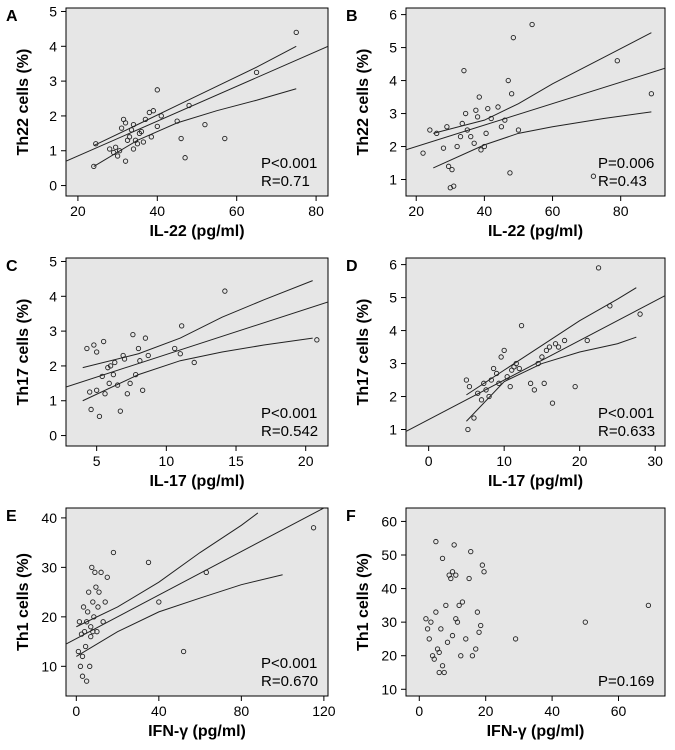  I want to click on x-tick-label: 0, so click(429, 461).